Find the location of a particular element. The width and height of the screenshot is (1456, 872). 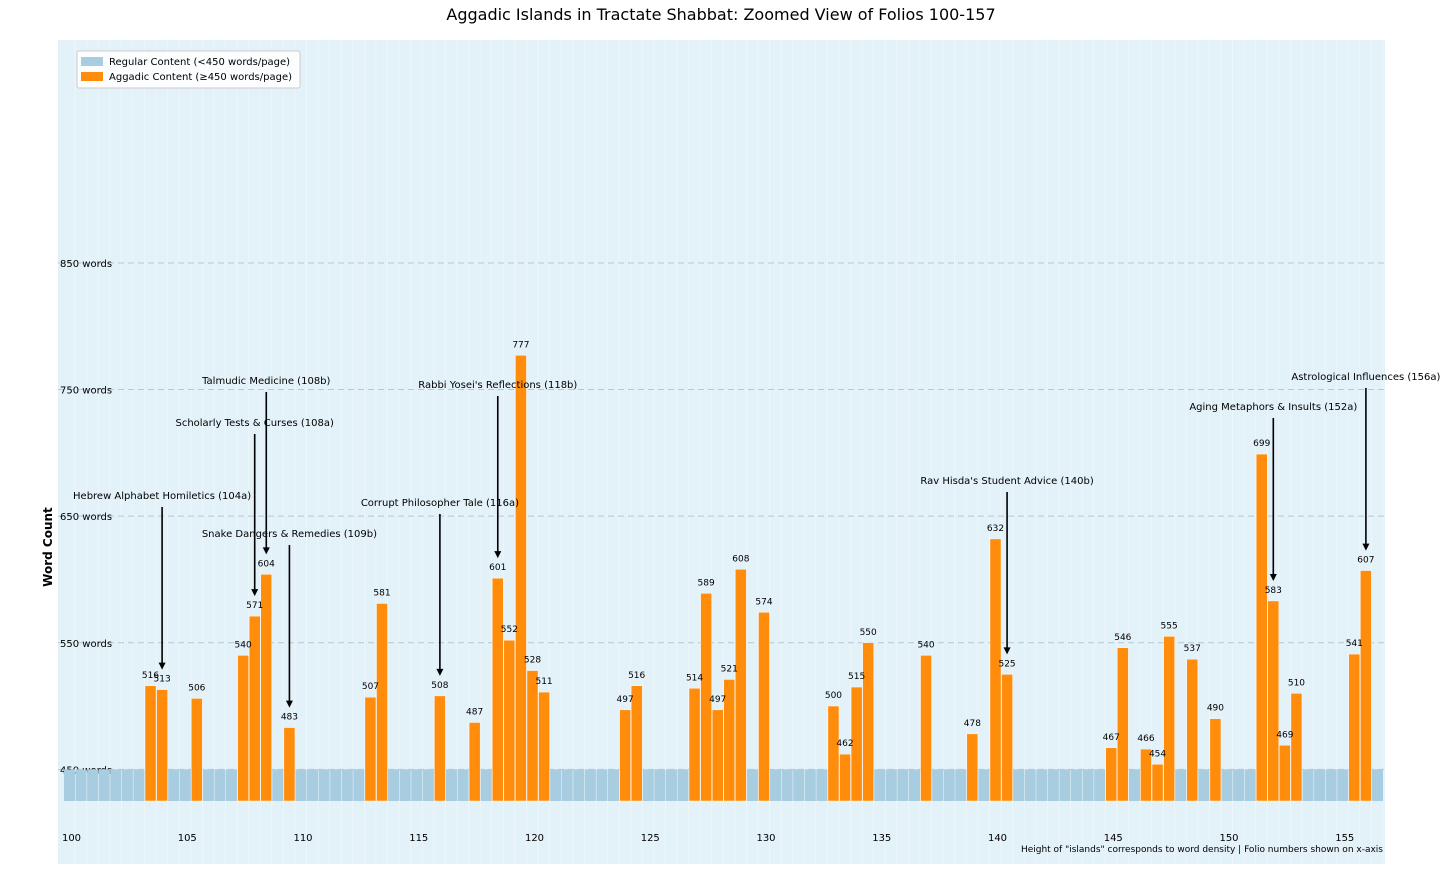

x-tick-label: 135 is located at coordinates (881, 838).